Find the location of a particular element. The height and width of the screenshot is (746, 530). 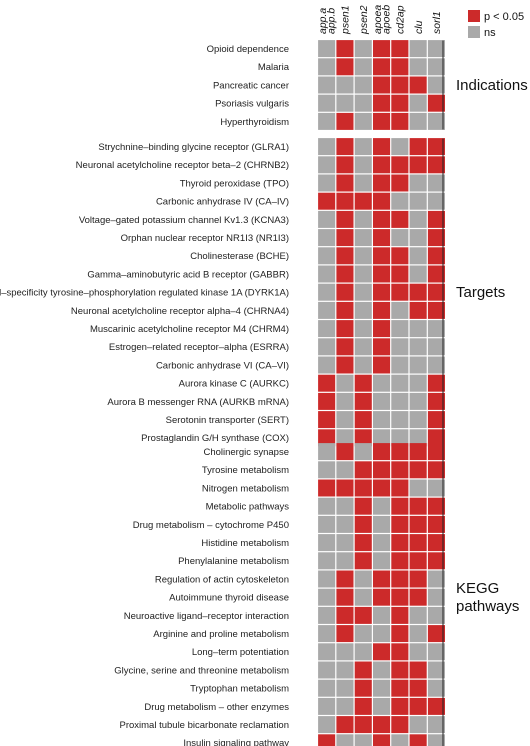

row-label: Drug metabolism – other enzymes is located at coordinates (216, 707).